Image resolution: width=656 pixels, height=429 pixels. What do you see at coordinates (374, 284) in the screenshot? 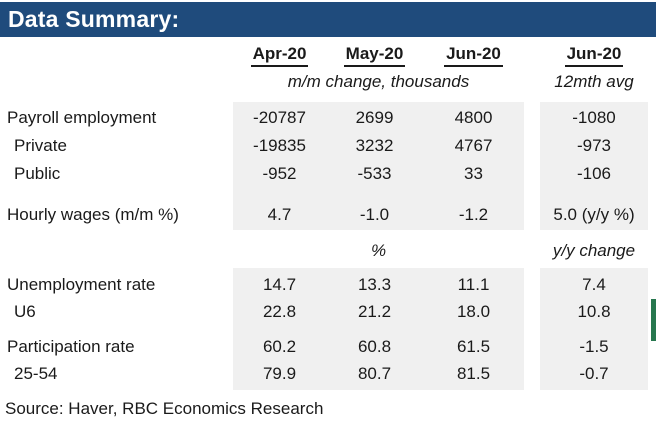
I see `cell-value: 13.3` at bounding box center [374, 284].